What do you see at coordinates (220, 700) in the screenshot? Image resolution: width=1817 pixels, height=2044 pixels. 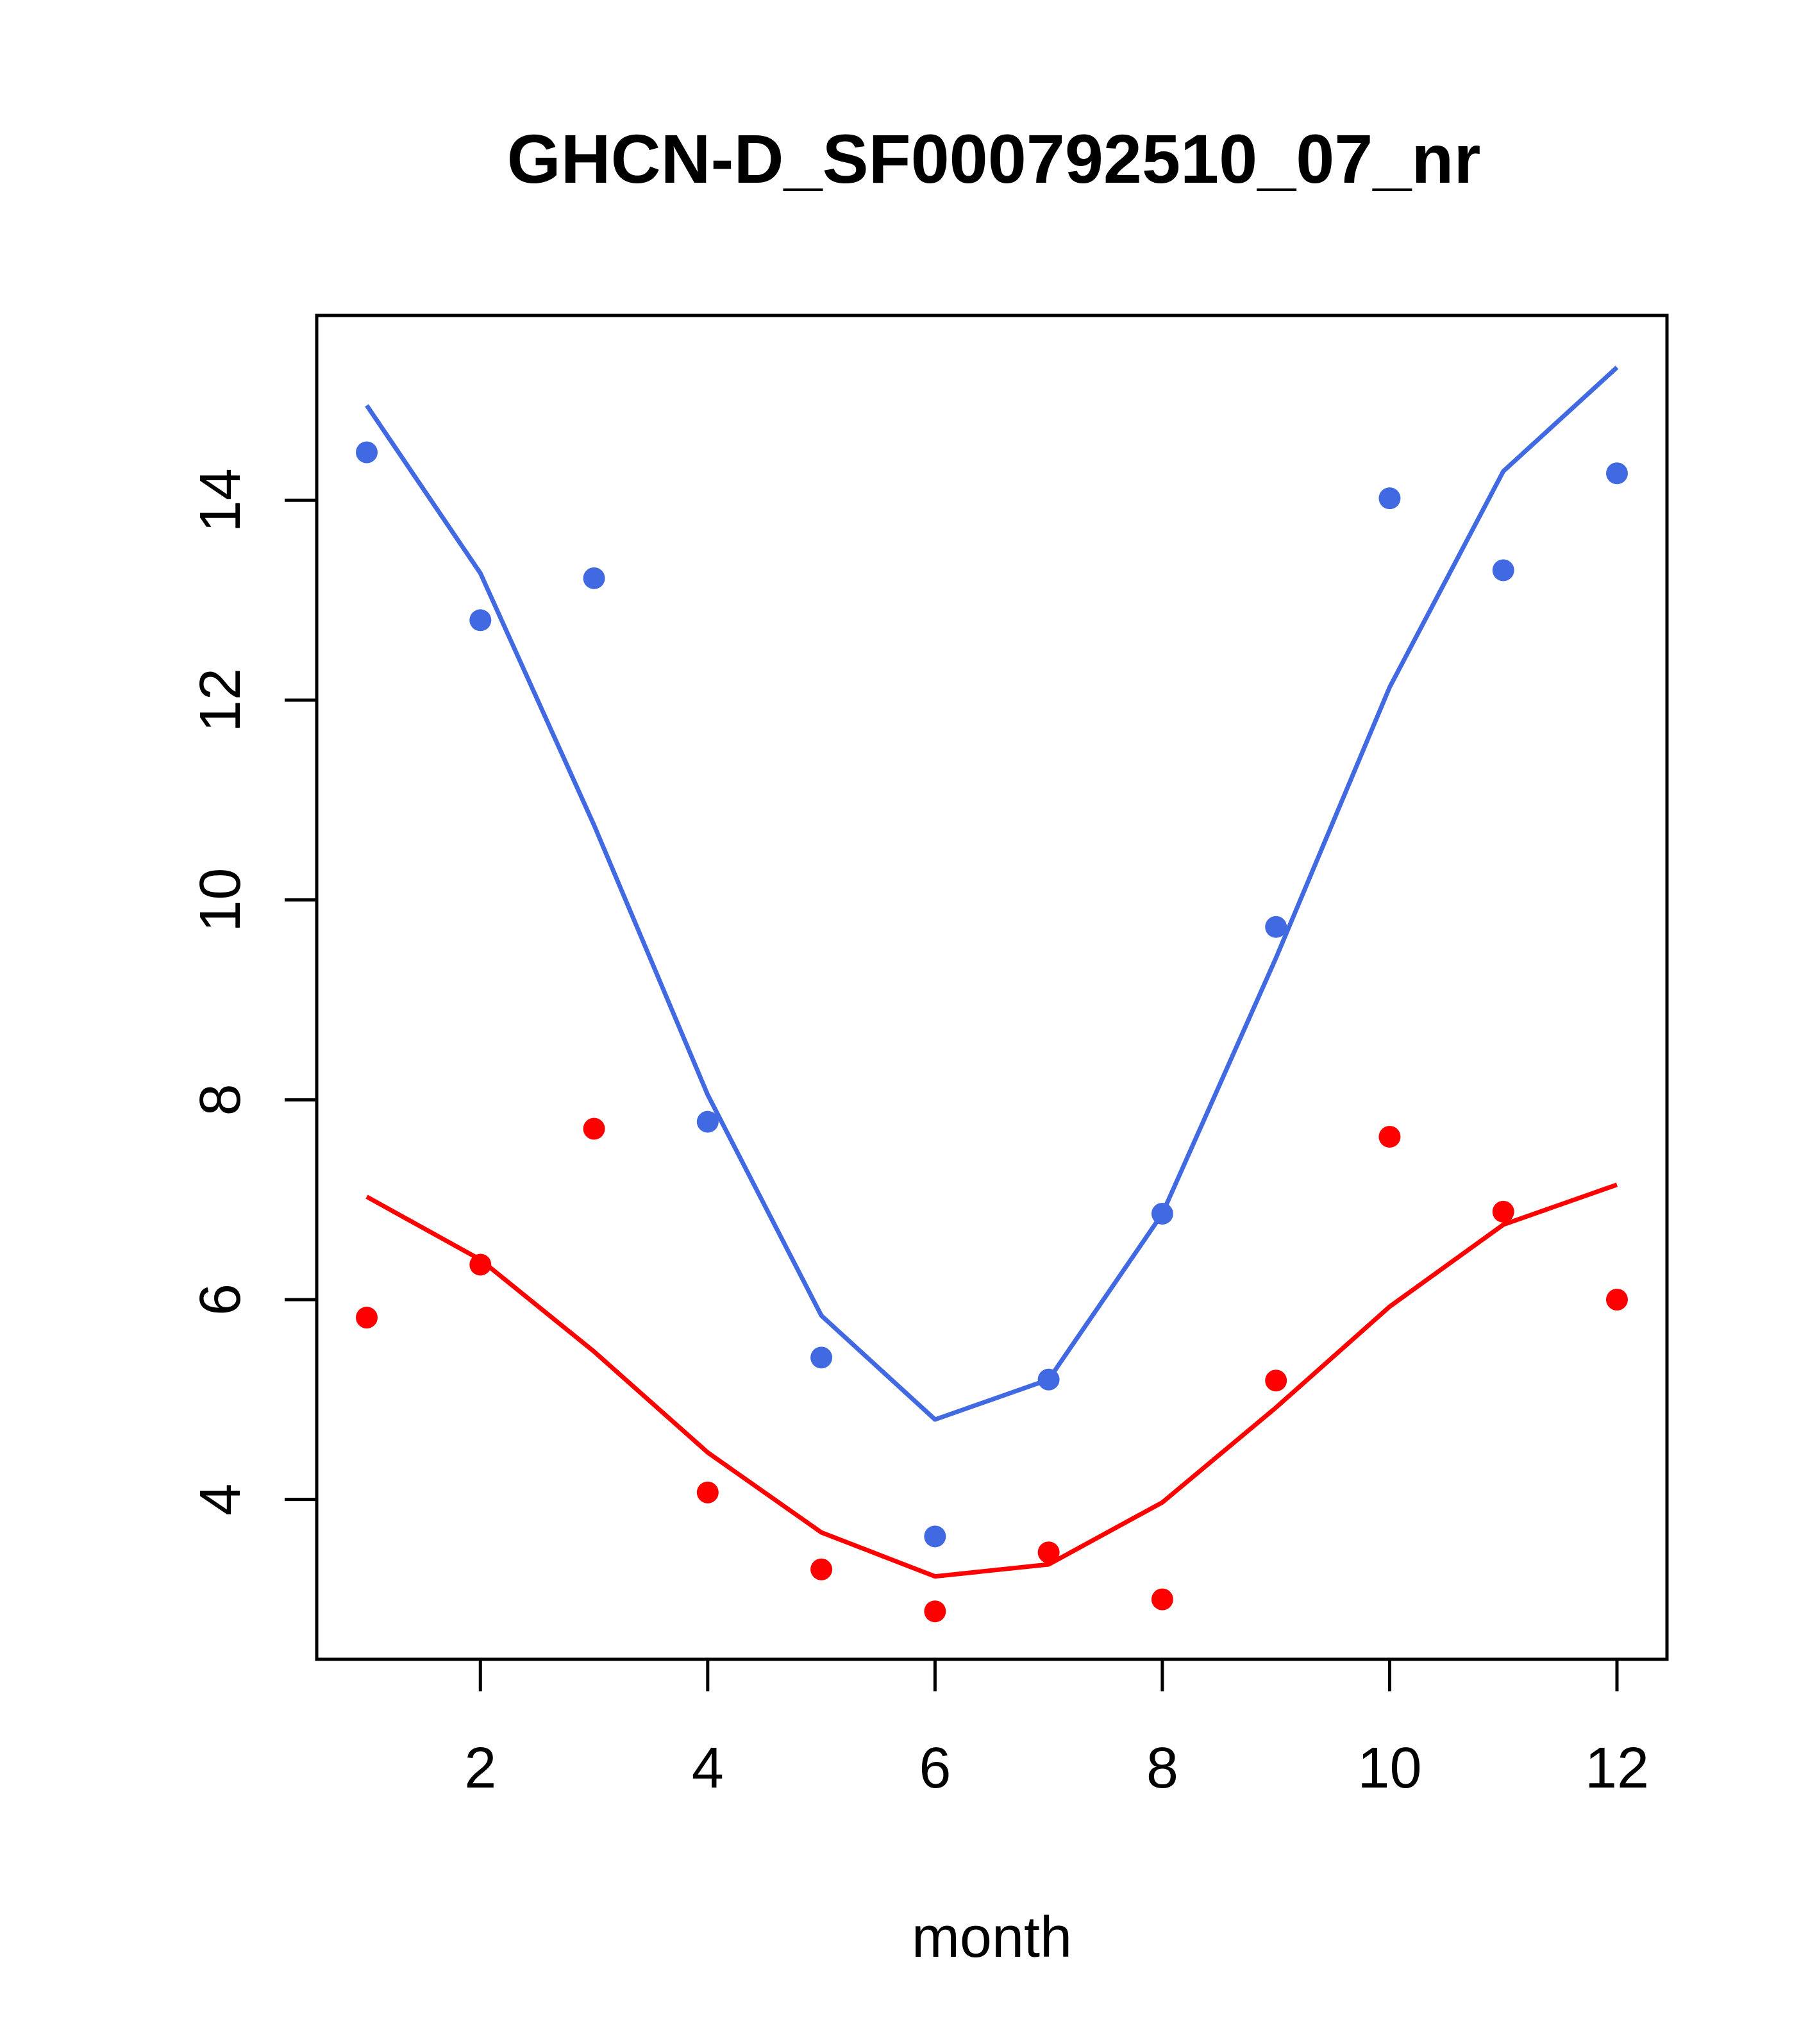 I see `y-tick-label: 12` at bounding box center [220, 700].